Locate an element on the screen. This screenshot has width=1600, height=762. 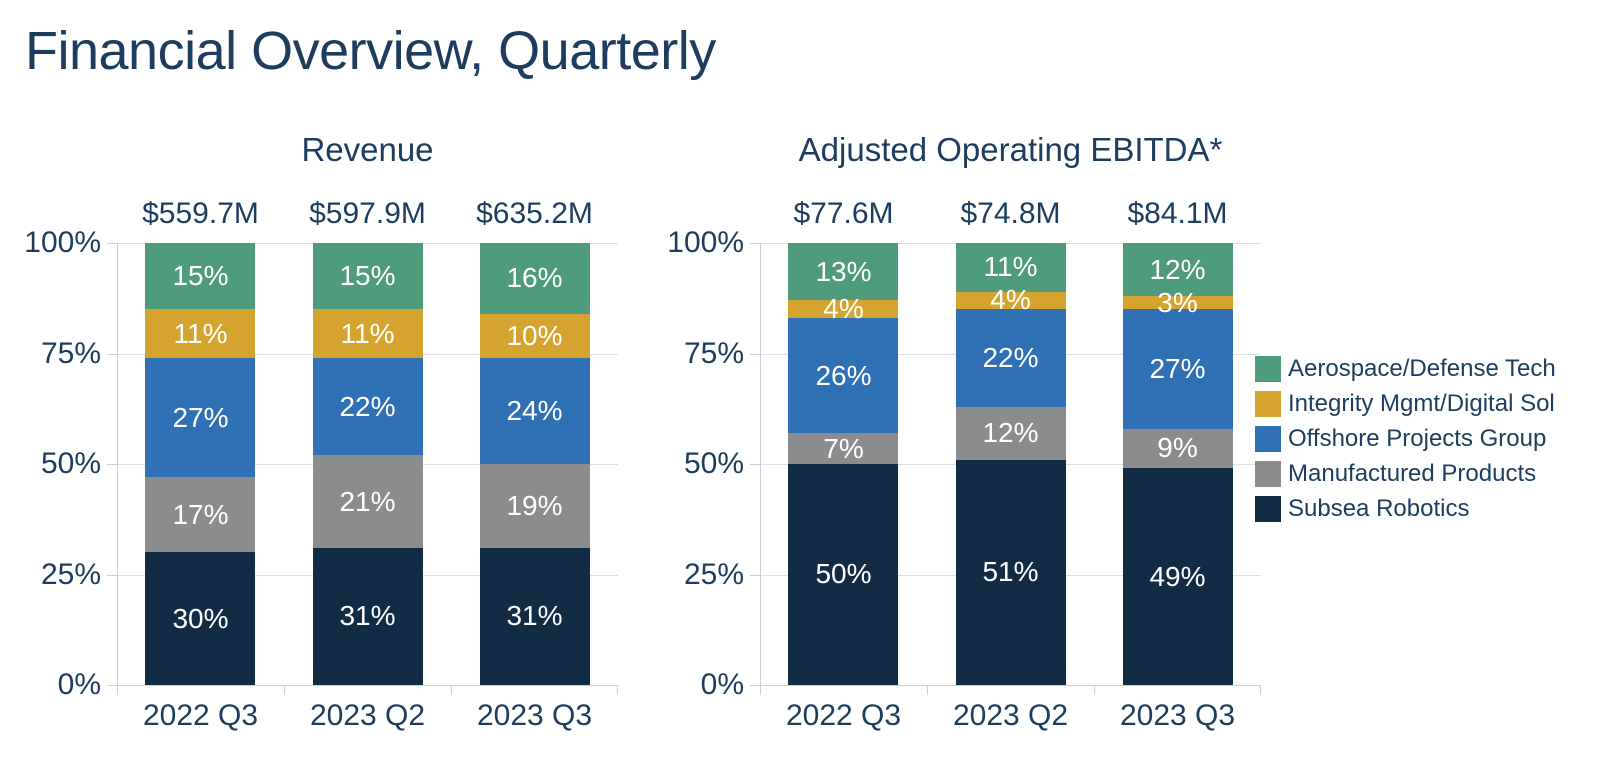
segment-label: 26% is located at coordinates (843, 375).